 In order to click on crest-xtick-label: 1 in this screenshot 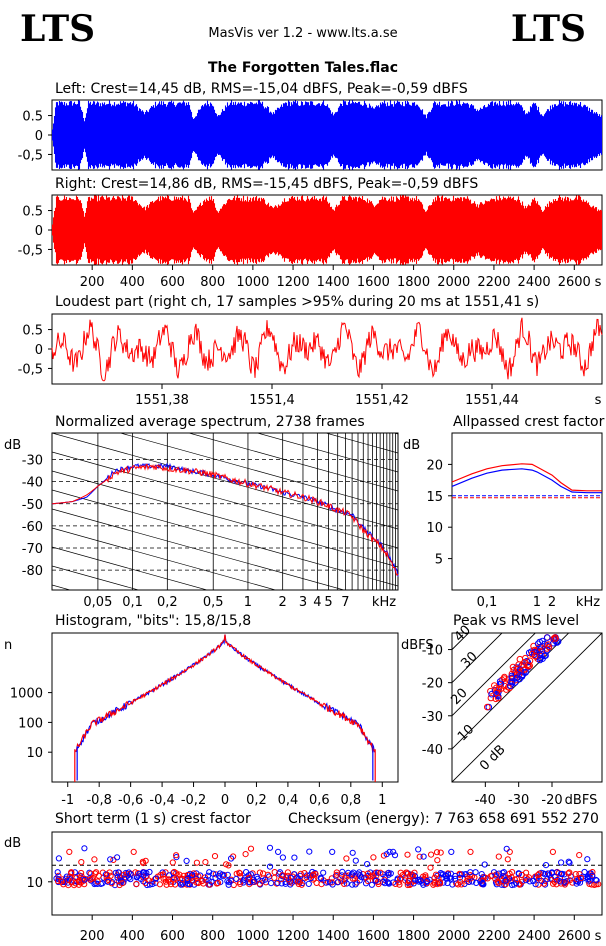, I will do `click(537, 602)`.